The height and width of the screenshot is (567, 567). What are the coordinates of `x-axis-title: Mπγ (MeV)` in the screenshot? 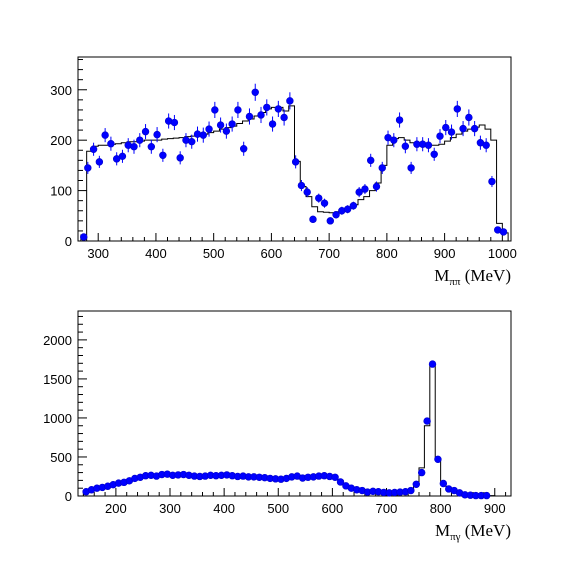 It's located at (473, 532).